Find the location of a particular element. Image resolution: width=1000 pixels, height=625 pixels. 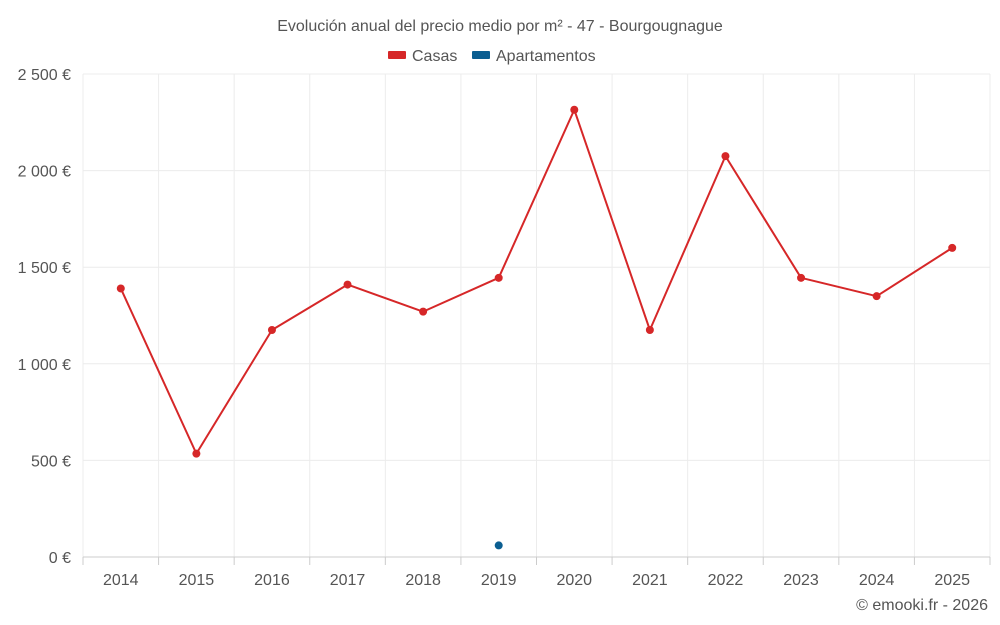

x-tick-label: 2020 is located at coordinates (574, 580).